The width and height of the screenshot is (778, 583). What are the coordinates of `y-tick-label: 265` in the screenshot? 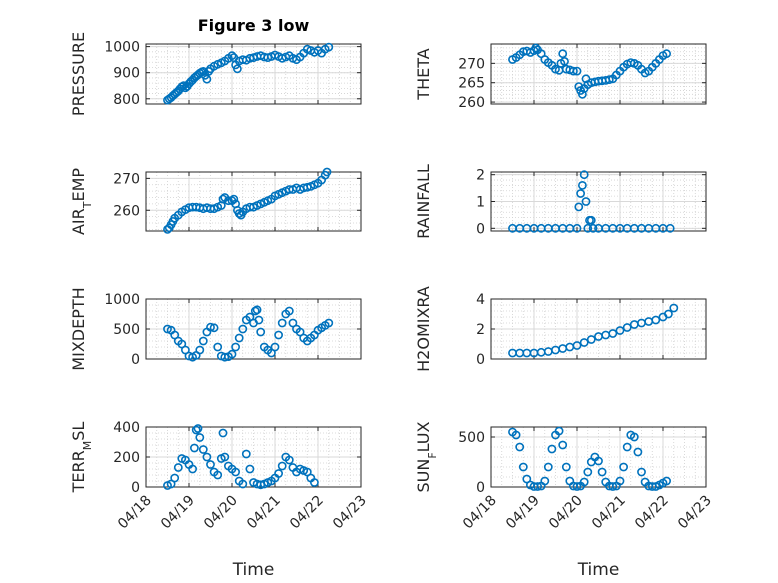 It's located at (471, 84).